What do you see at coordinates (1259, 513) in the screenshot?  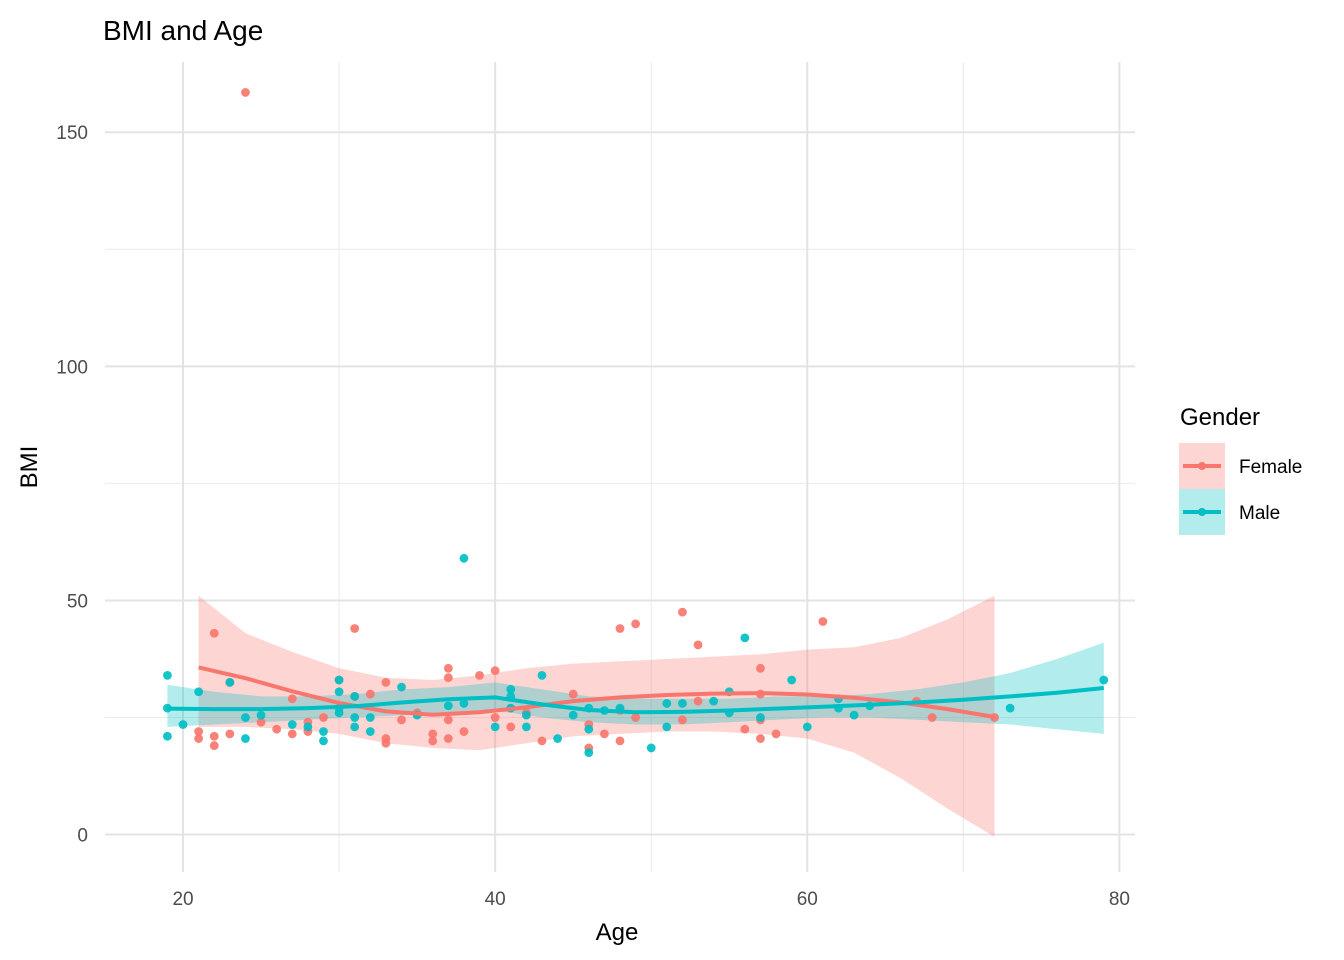 I see `legend-label-male: Male` at bounding box center [1259, 513].